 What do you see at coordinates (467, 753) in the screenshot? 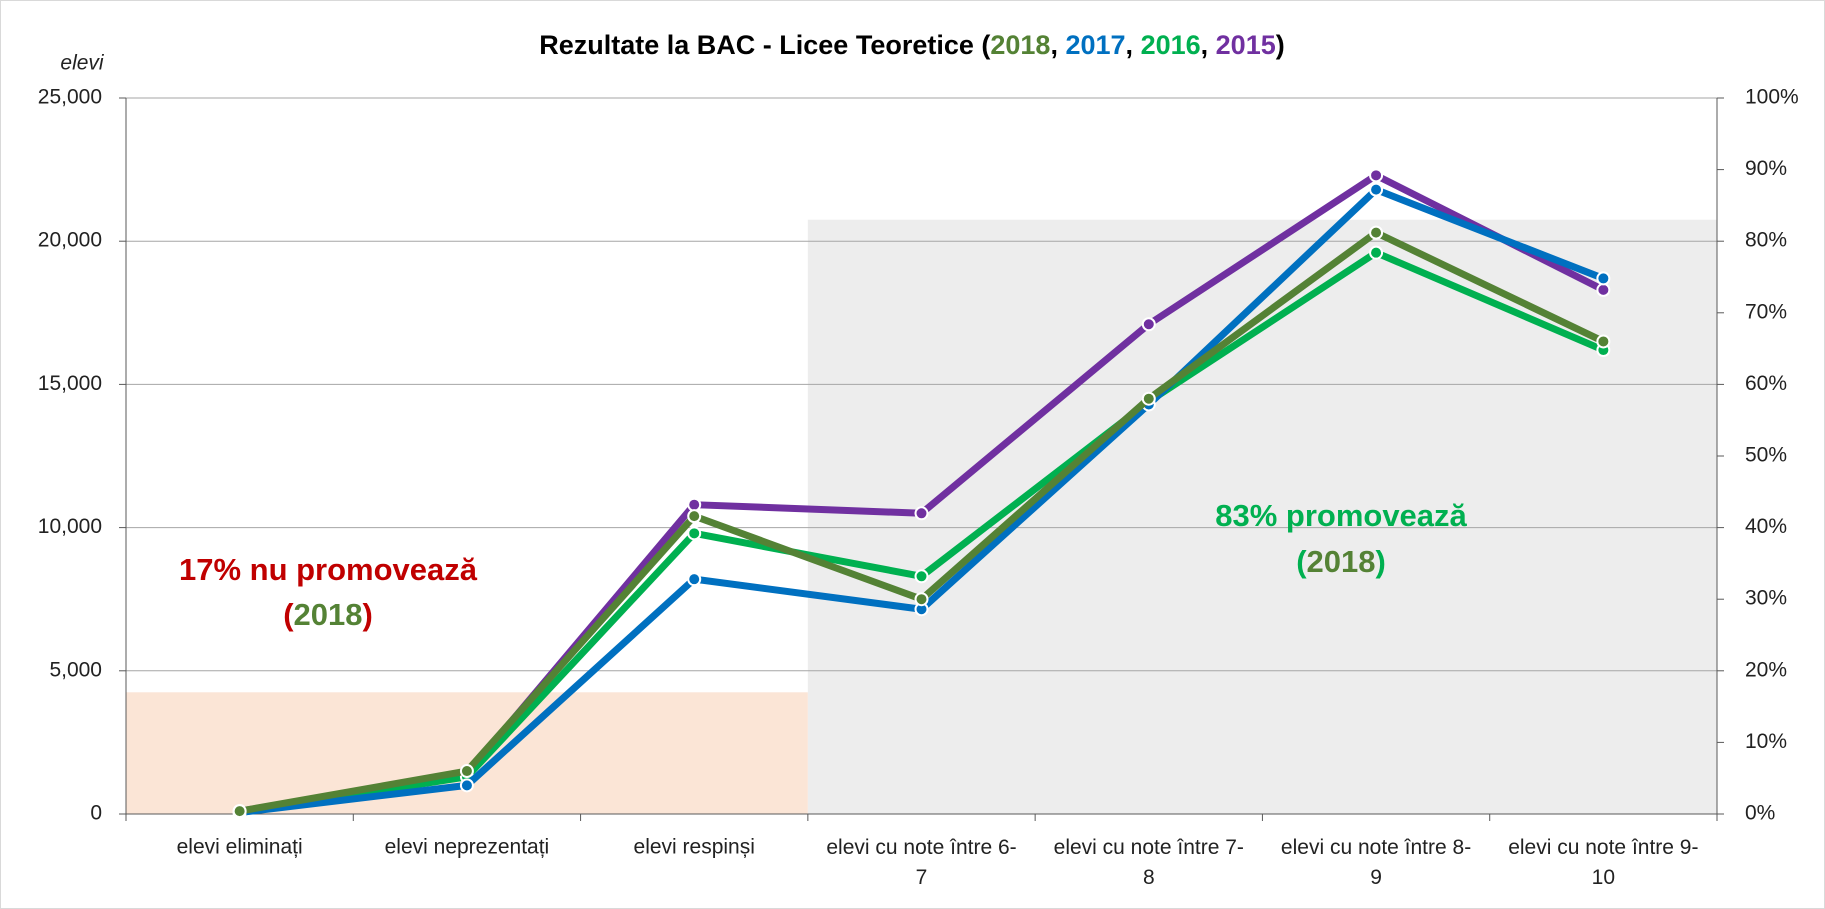
I see `region-band` at bounding box center [467, 753].